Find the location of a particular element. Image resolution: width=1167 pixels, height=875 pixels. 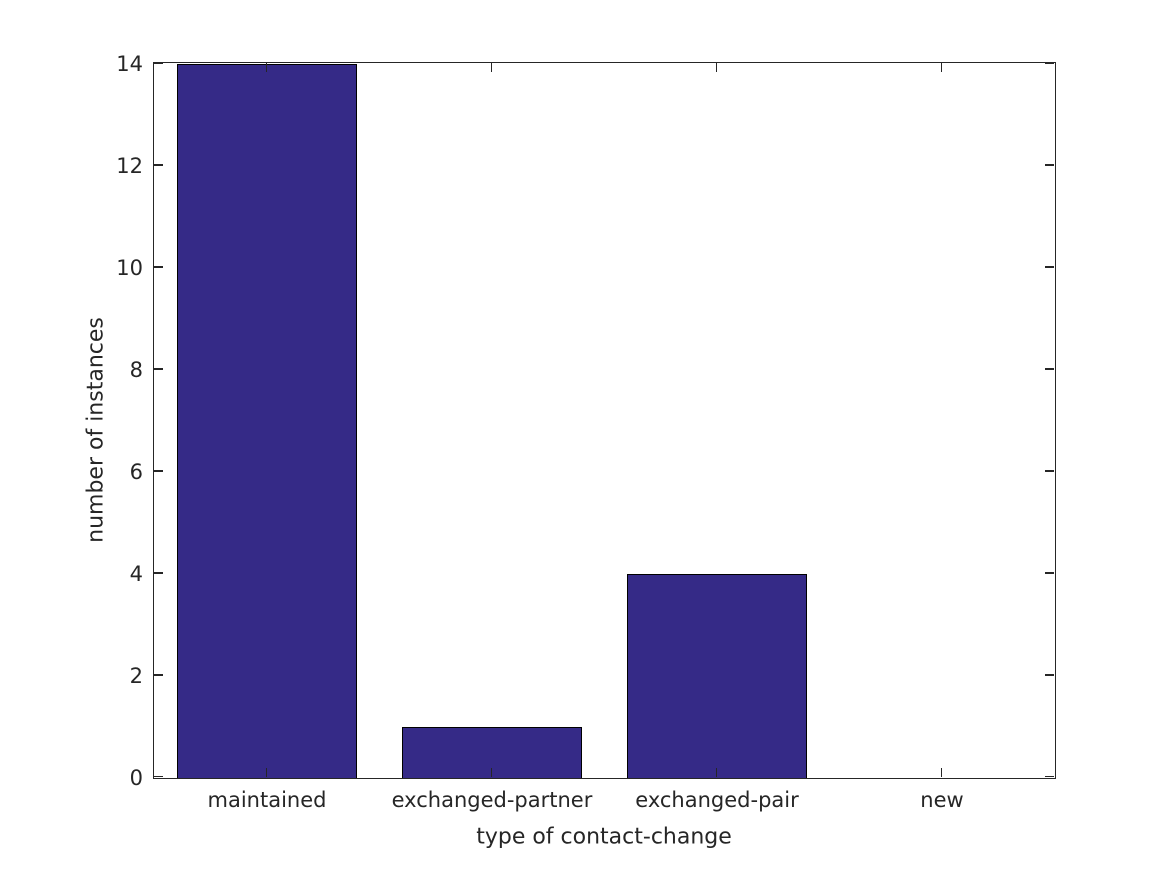

x-tick-label-exchanged-pair: exchanged-pair is located at coordinates (717, 800).